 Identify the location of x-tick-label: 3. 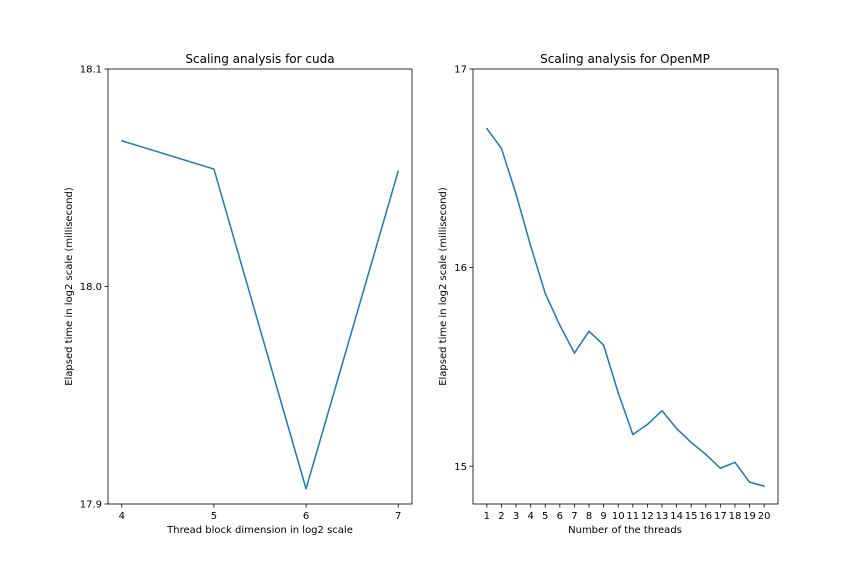
(516, 516).